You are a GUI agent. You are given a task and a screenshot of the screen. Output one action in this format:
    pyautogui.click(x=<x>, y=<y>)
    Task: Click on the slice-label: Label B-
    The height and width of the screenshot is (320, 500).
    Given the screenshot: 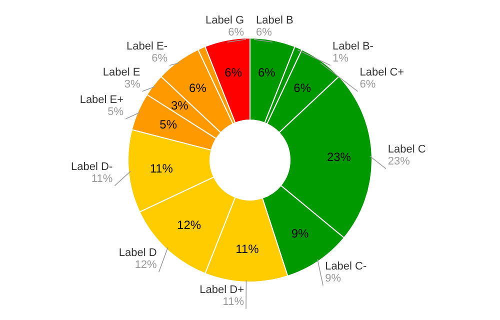 What is the action you would take?
    pyautogui.click(x=353, y=46)
    